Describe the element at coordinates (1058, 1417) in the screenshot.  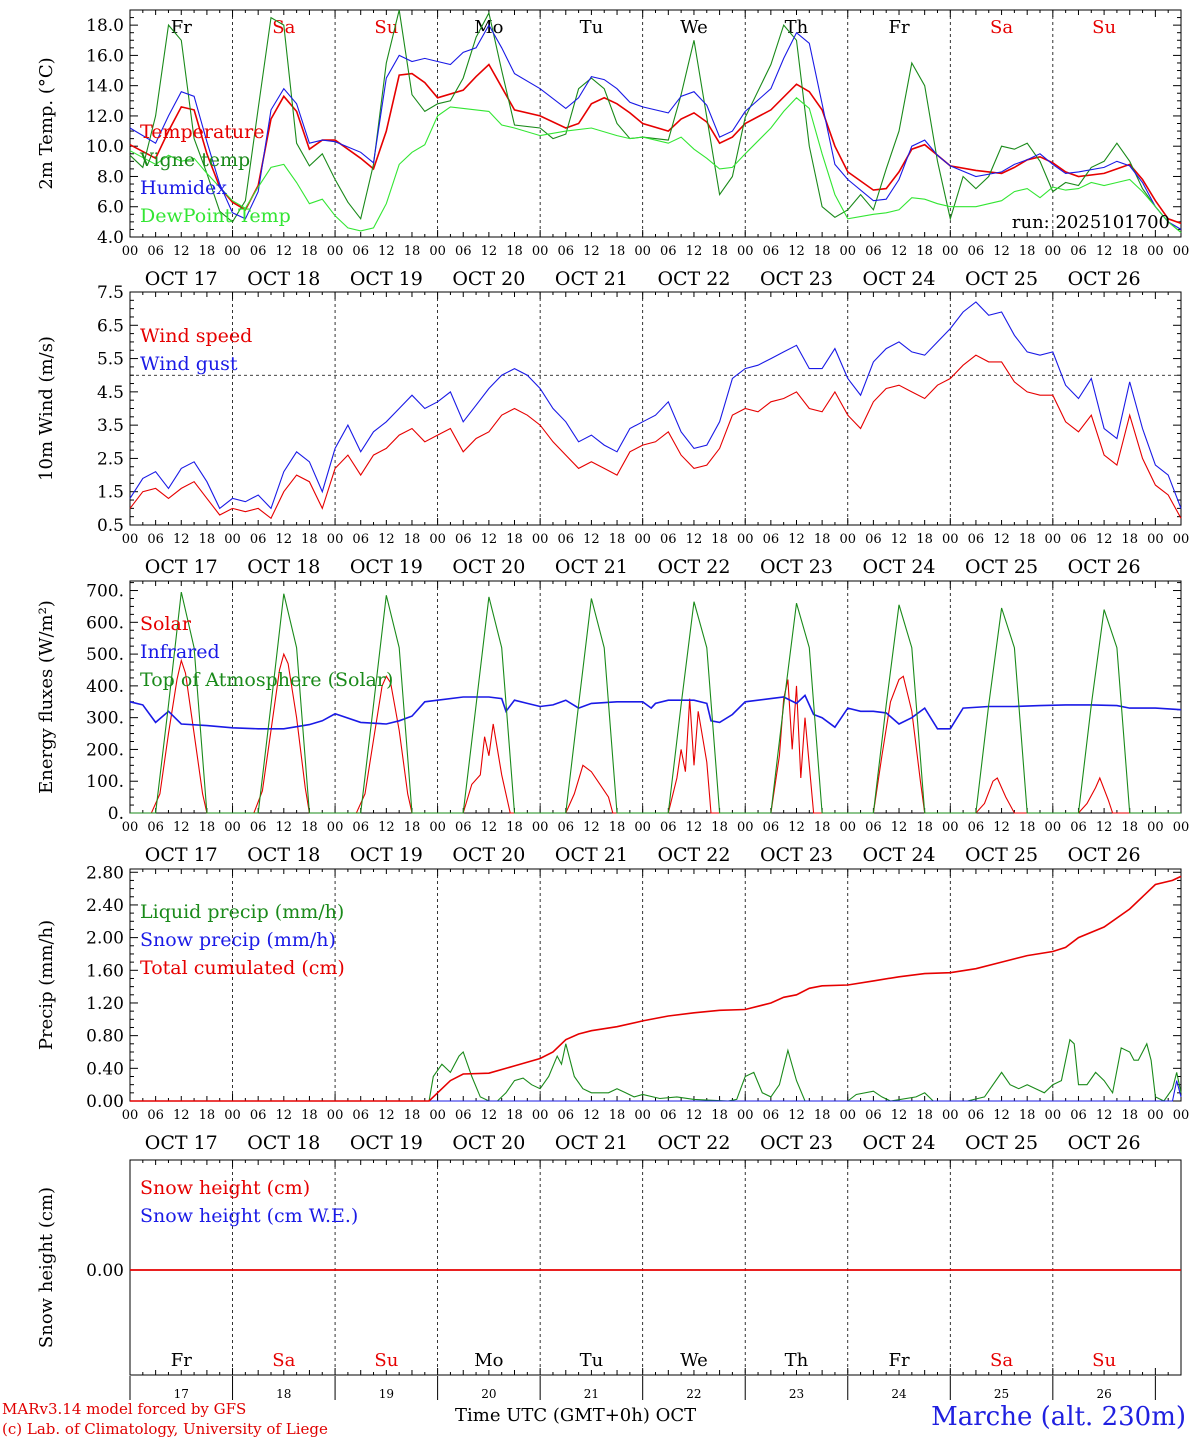
I see `location-label: Marche (alt. 230m)` at that location.